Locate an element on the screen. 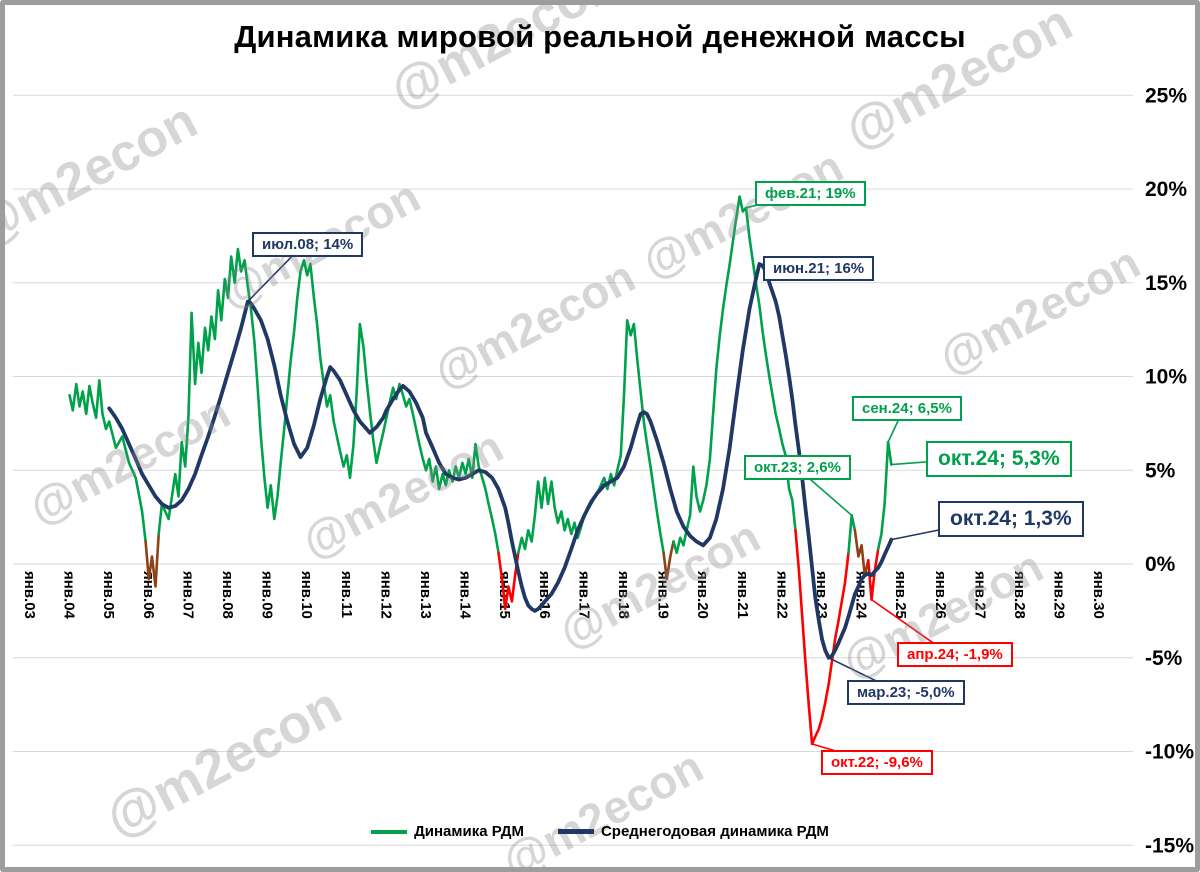 The image size is (1200, 872). x-axis-label: янв.05 is located at coordinates (108, 595).